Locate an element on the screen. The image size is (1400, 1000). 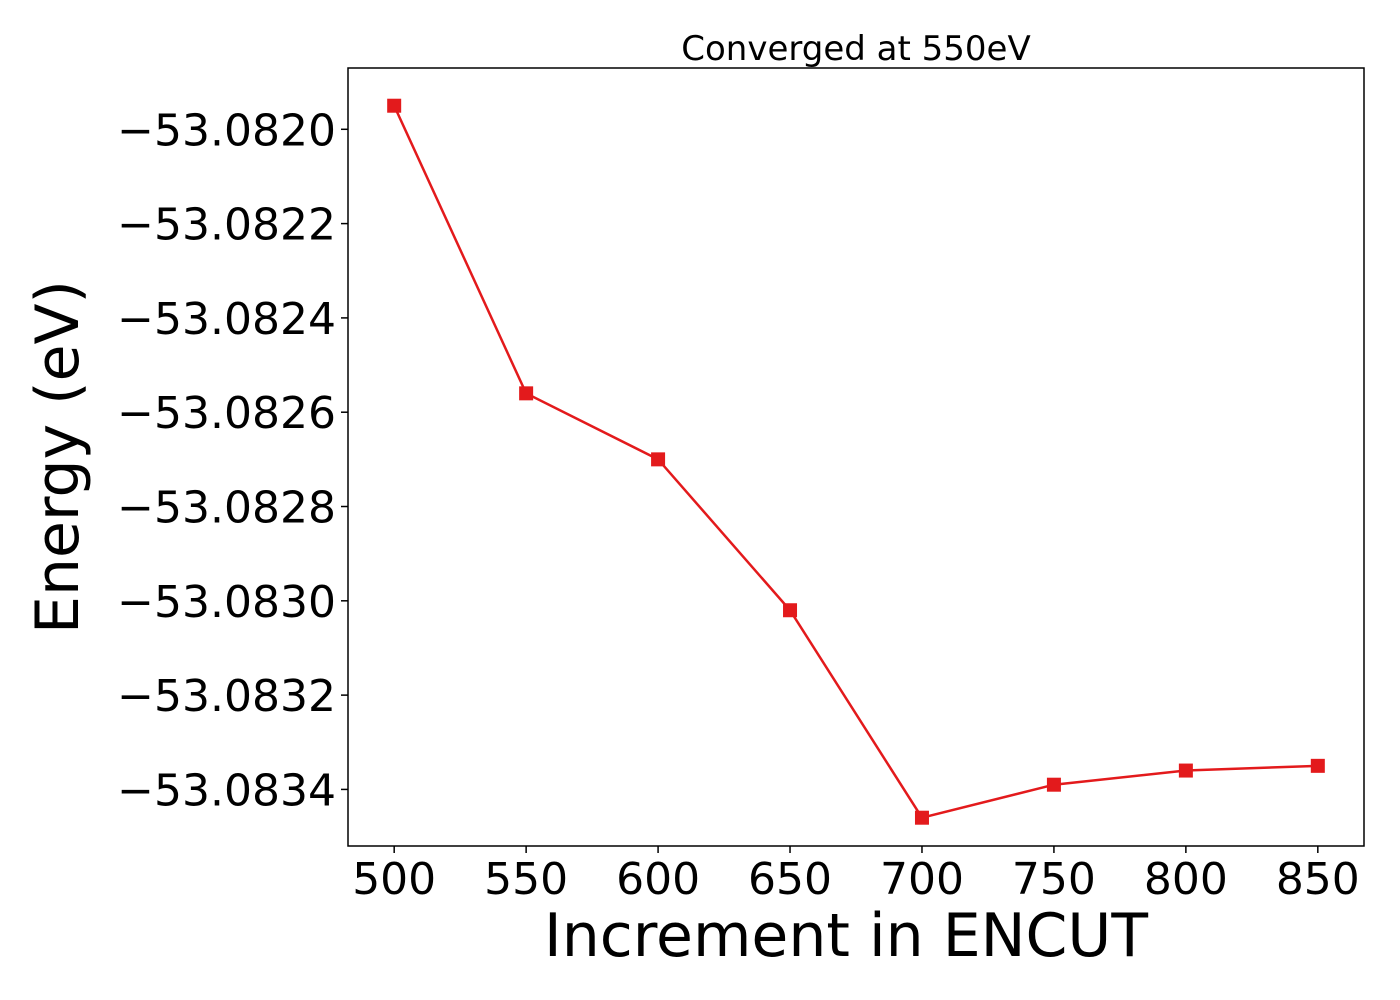
x-axis-label: Increment in ENCUT is located at coordinates (846, 936).